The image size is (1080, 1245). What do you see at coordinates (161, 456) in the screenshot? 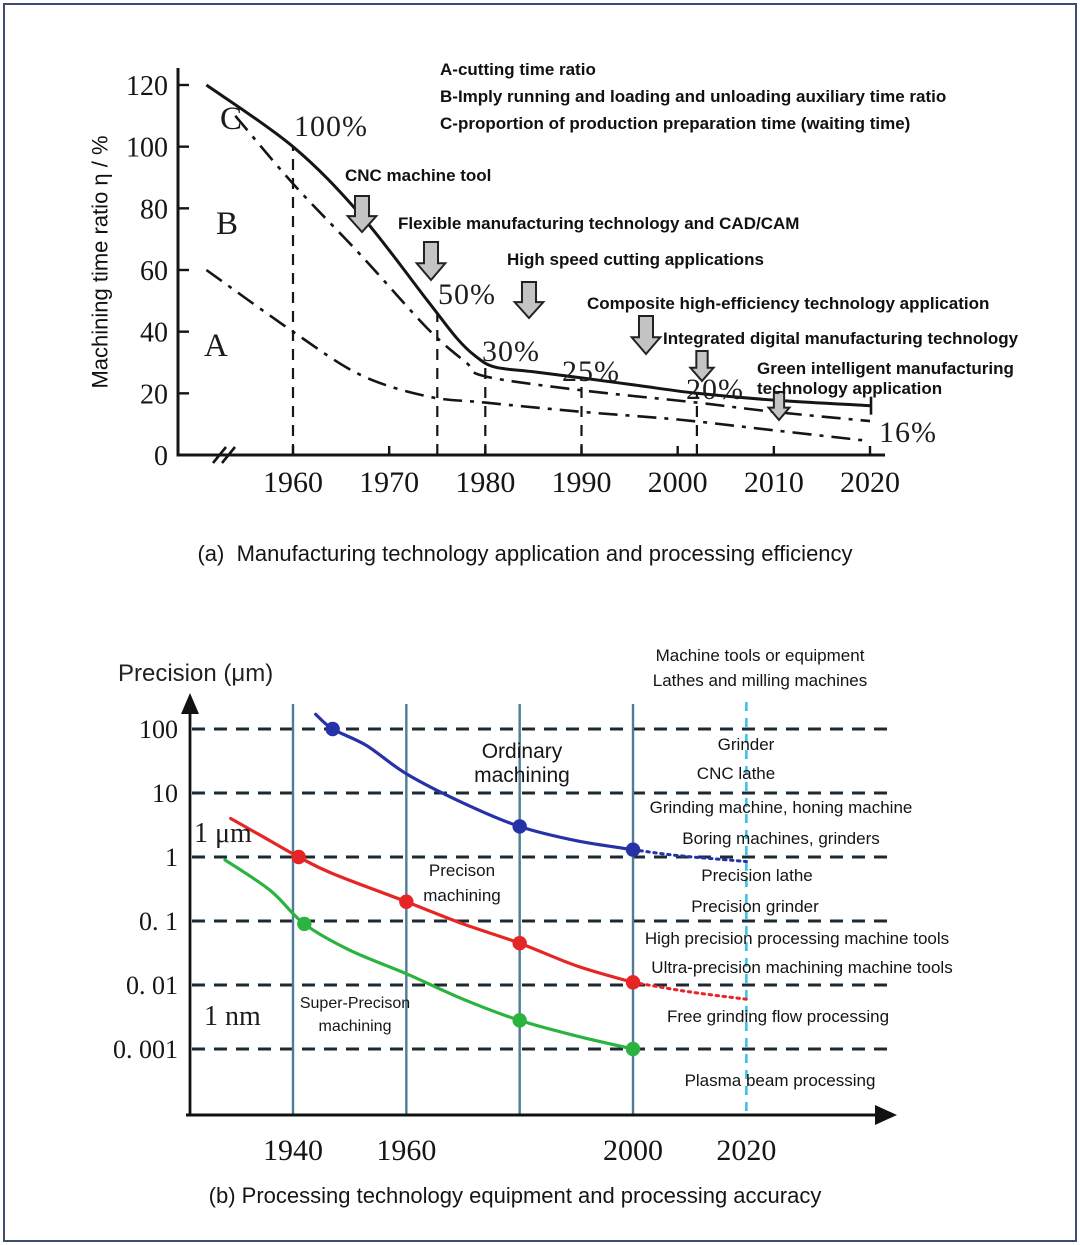
I see `panel-a-y-tick-label: 0` at bounding box center [161, 456].